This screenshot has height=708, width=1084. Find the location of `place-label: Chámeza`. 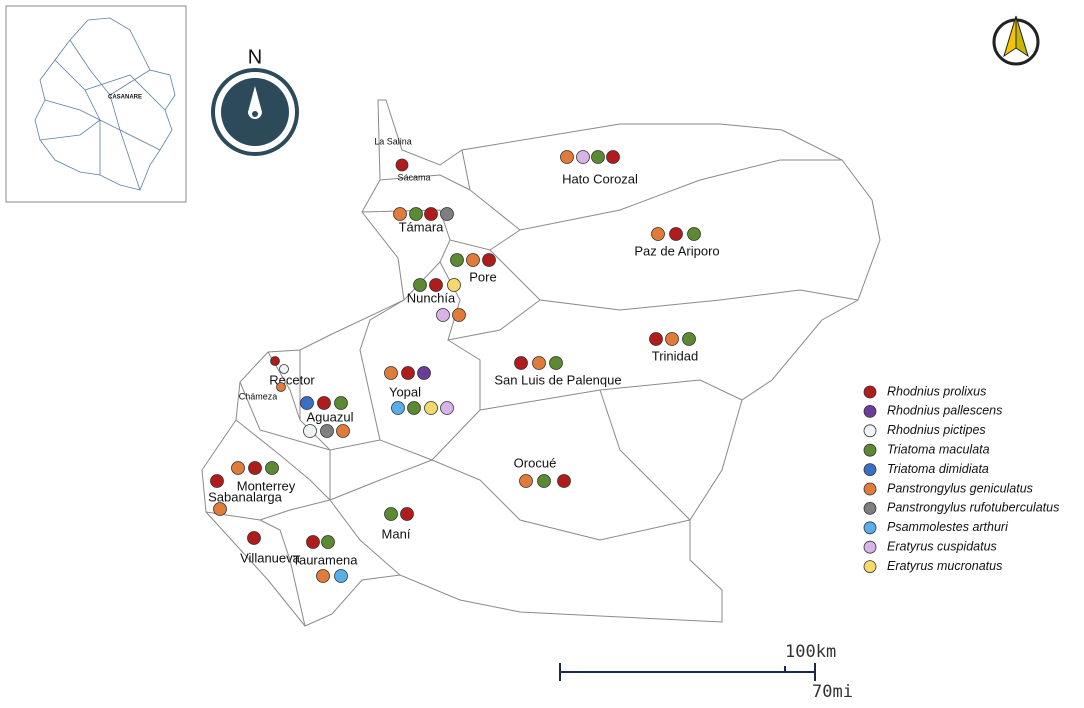

place-label: Chámeza is located at coordinates (258, 396).